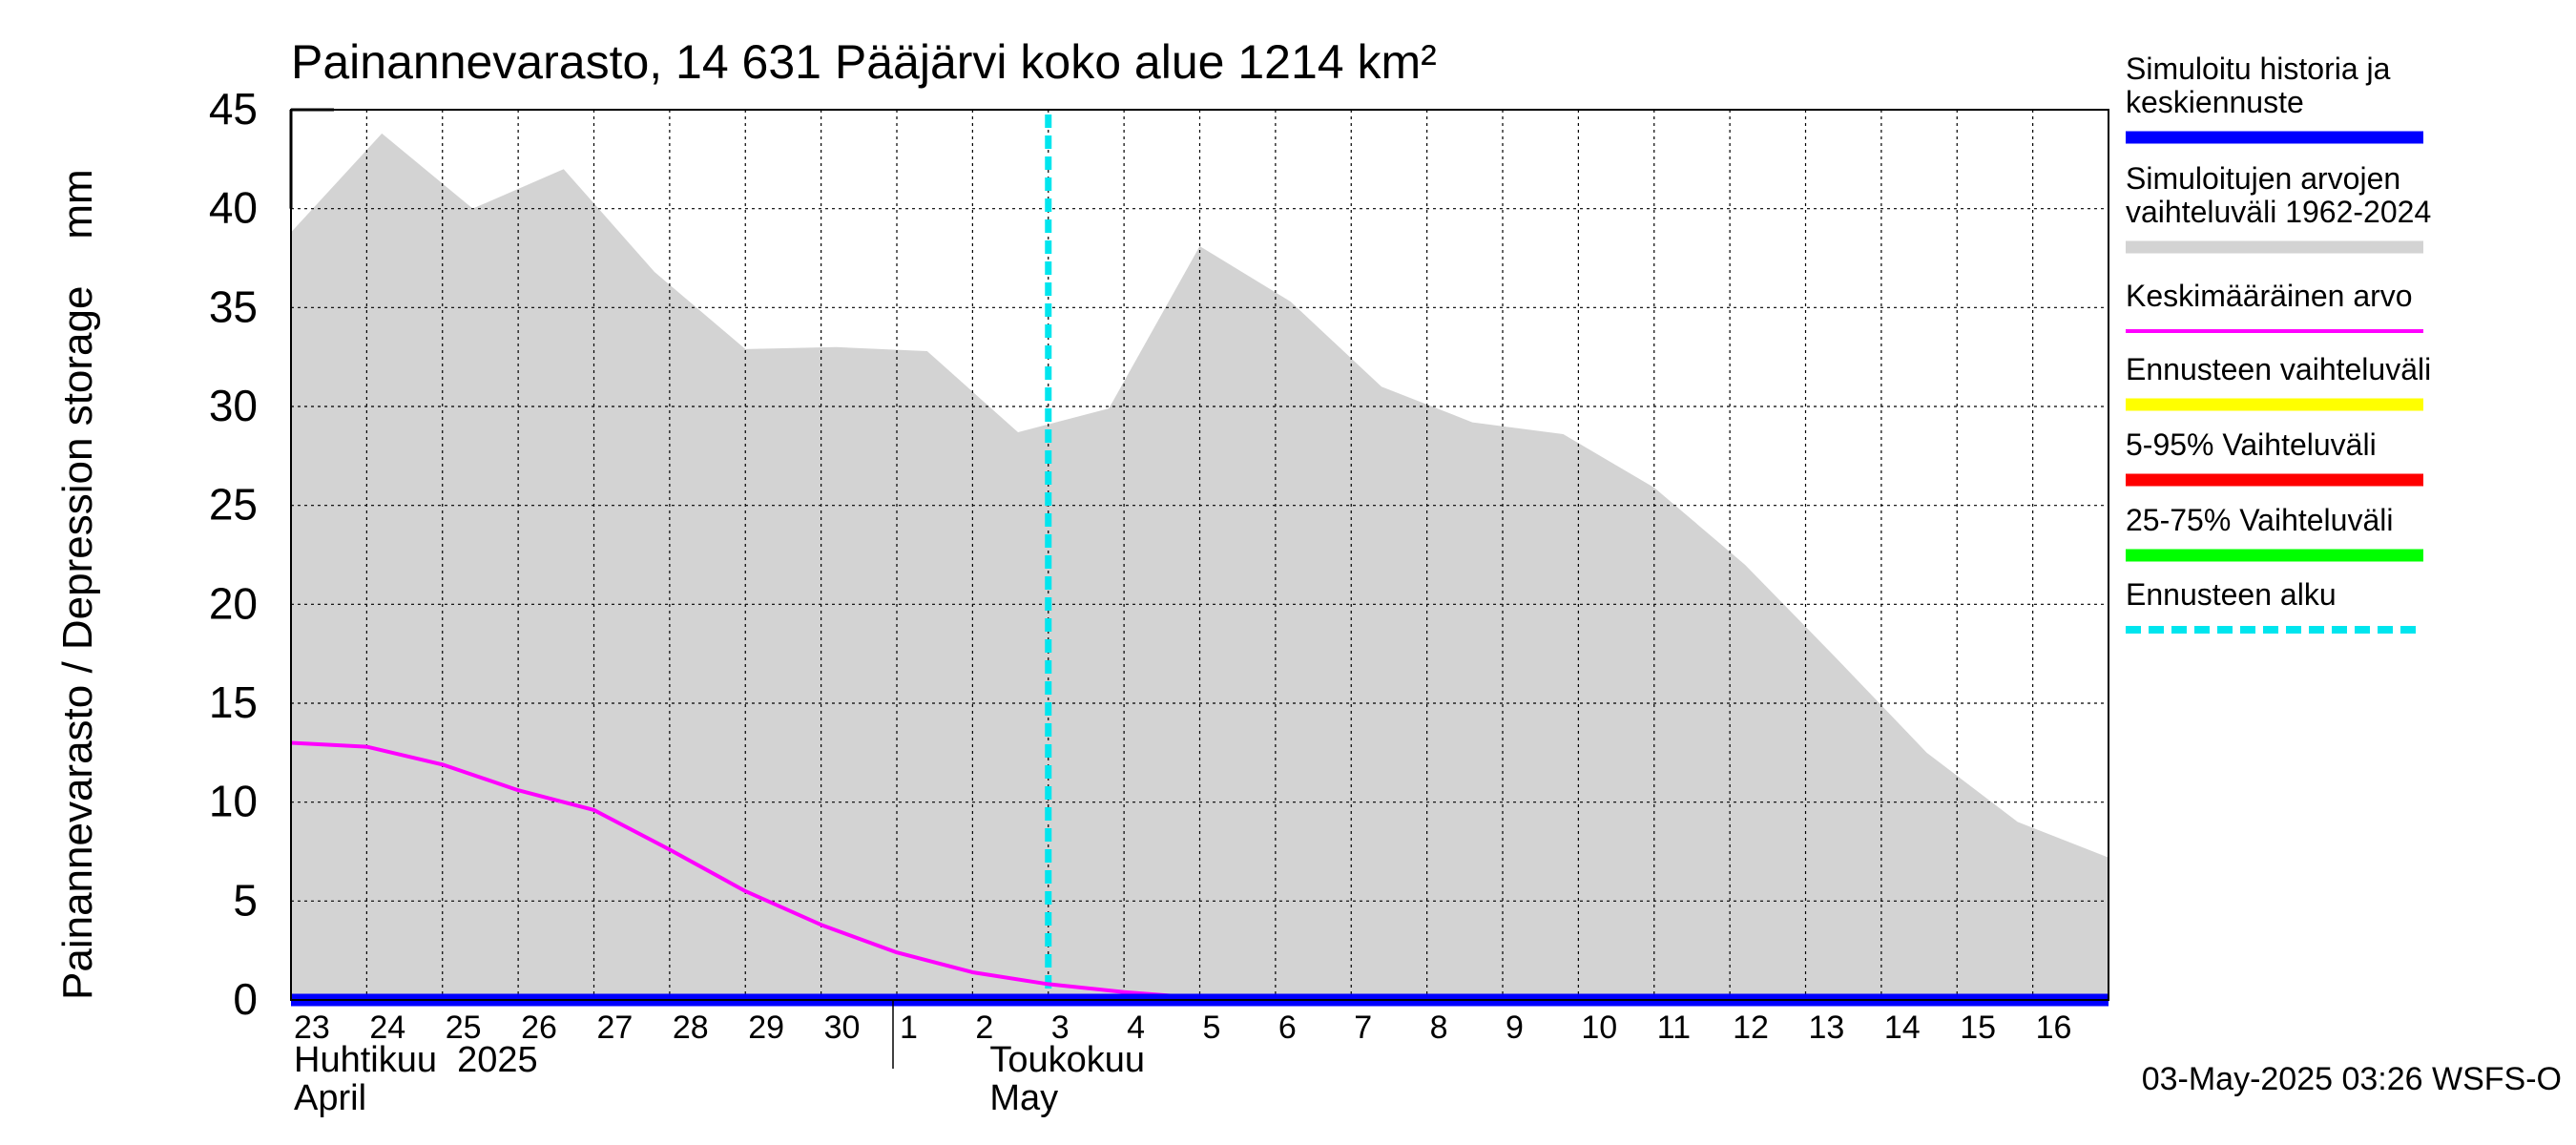 The height and width of the screenshot is (1145, 2576). I want to click on y-tick-label: 30, so click(233, 405).